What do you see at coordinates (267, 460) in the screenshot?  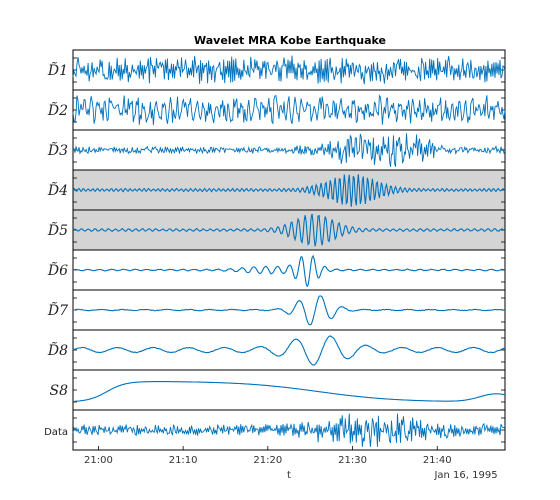 I see `x-tick-label: 21:20` at bounding box center [267, 460].